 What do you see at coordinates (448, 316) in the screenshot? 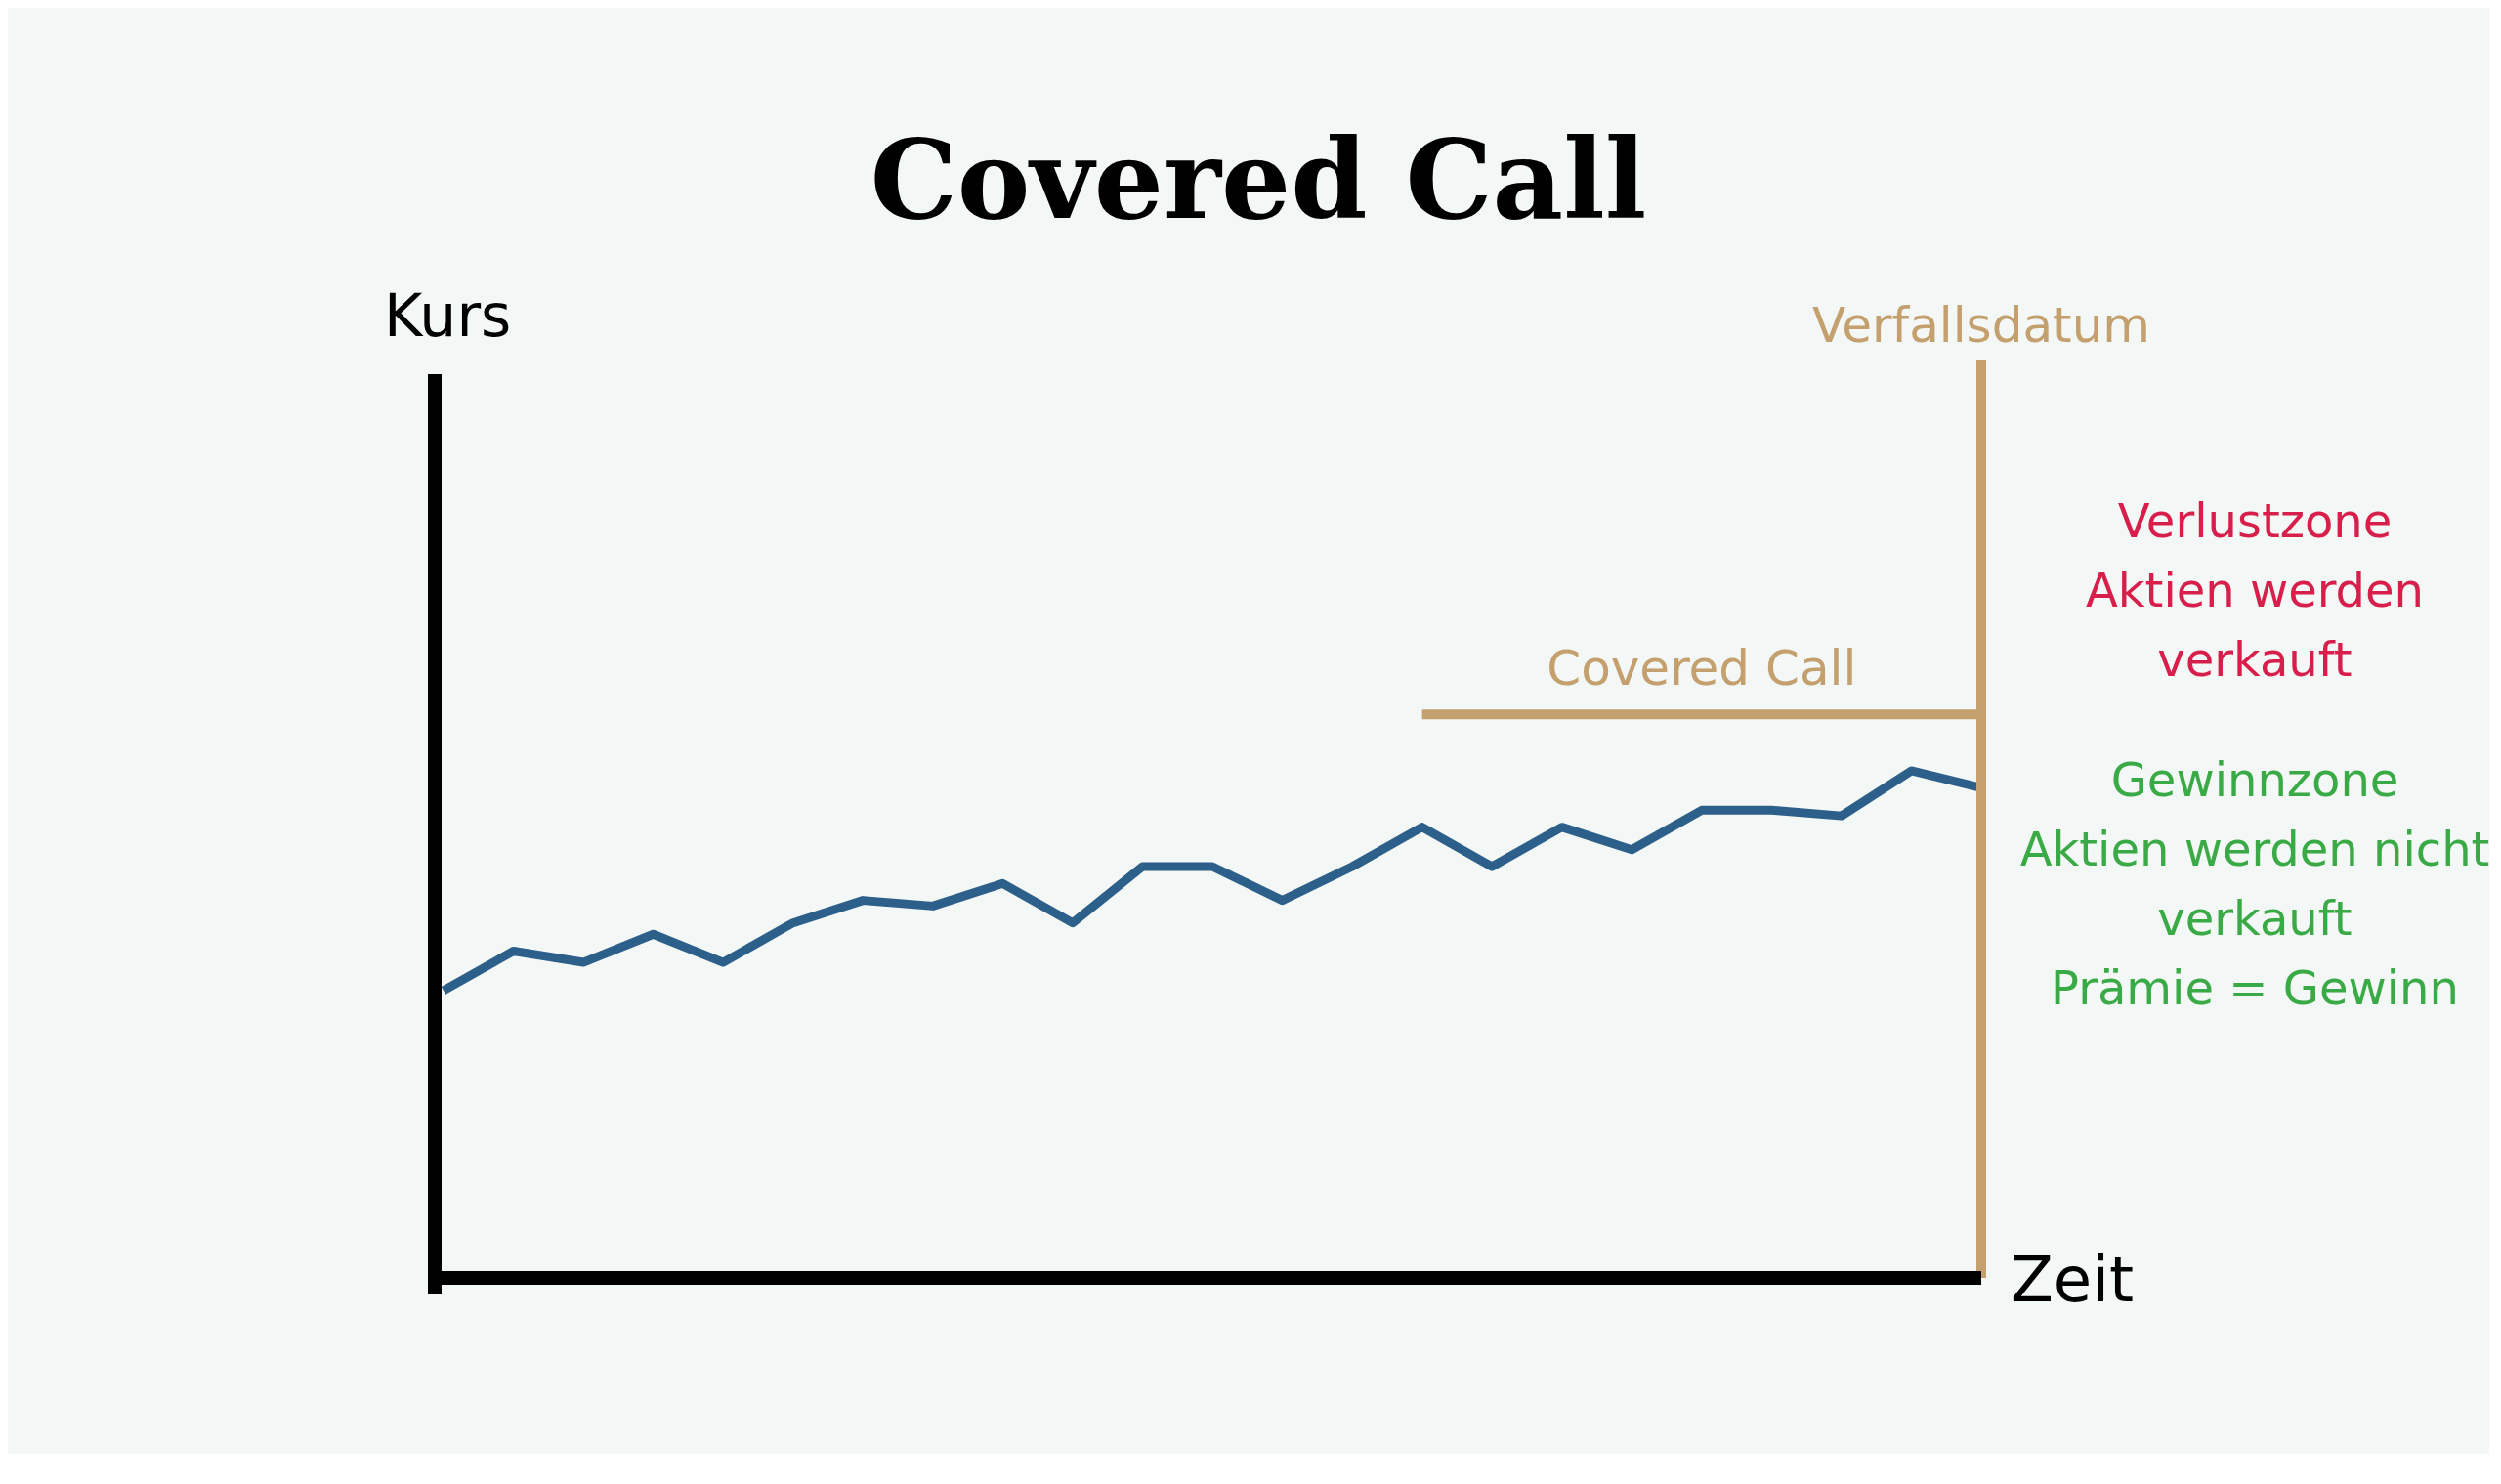
I see `text: Kurs` at bounding box center [448, 316].